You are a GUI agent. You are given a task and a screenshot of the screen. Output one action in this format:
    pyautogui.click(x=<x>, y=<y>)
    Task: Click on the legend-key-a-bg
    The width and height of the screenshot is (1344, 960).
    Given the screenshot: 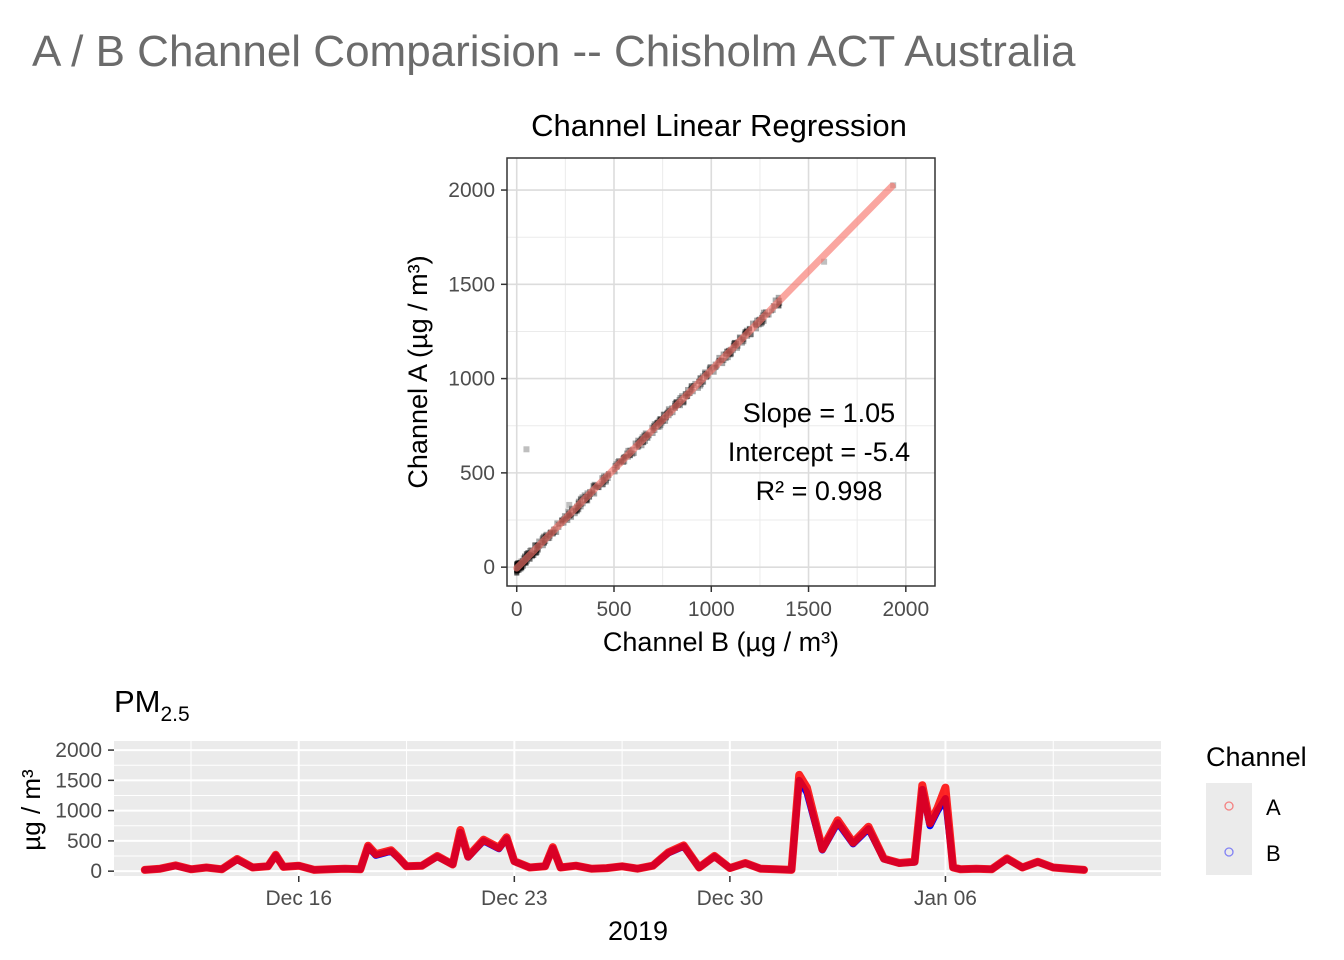 What is the action you would take?
    pyautogui.click(x=1229, y=806)
    